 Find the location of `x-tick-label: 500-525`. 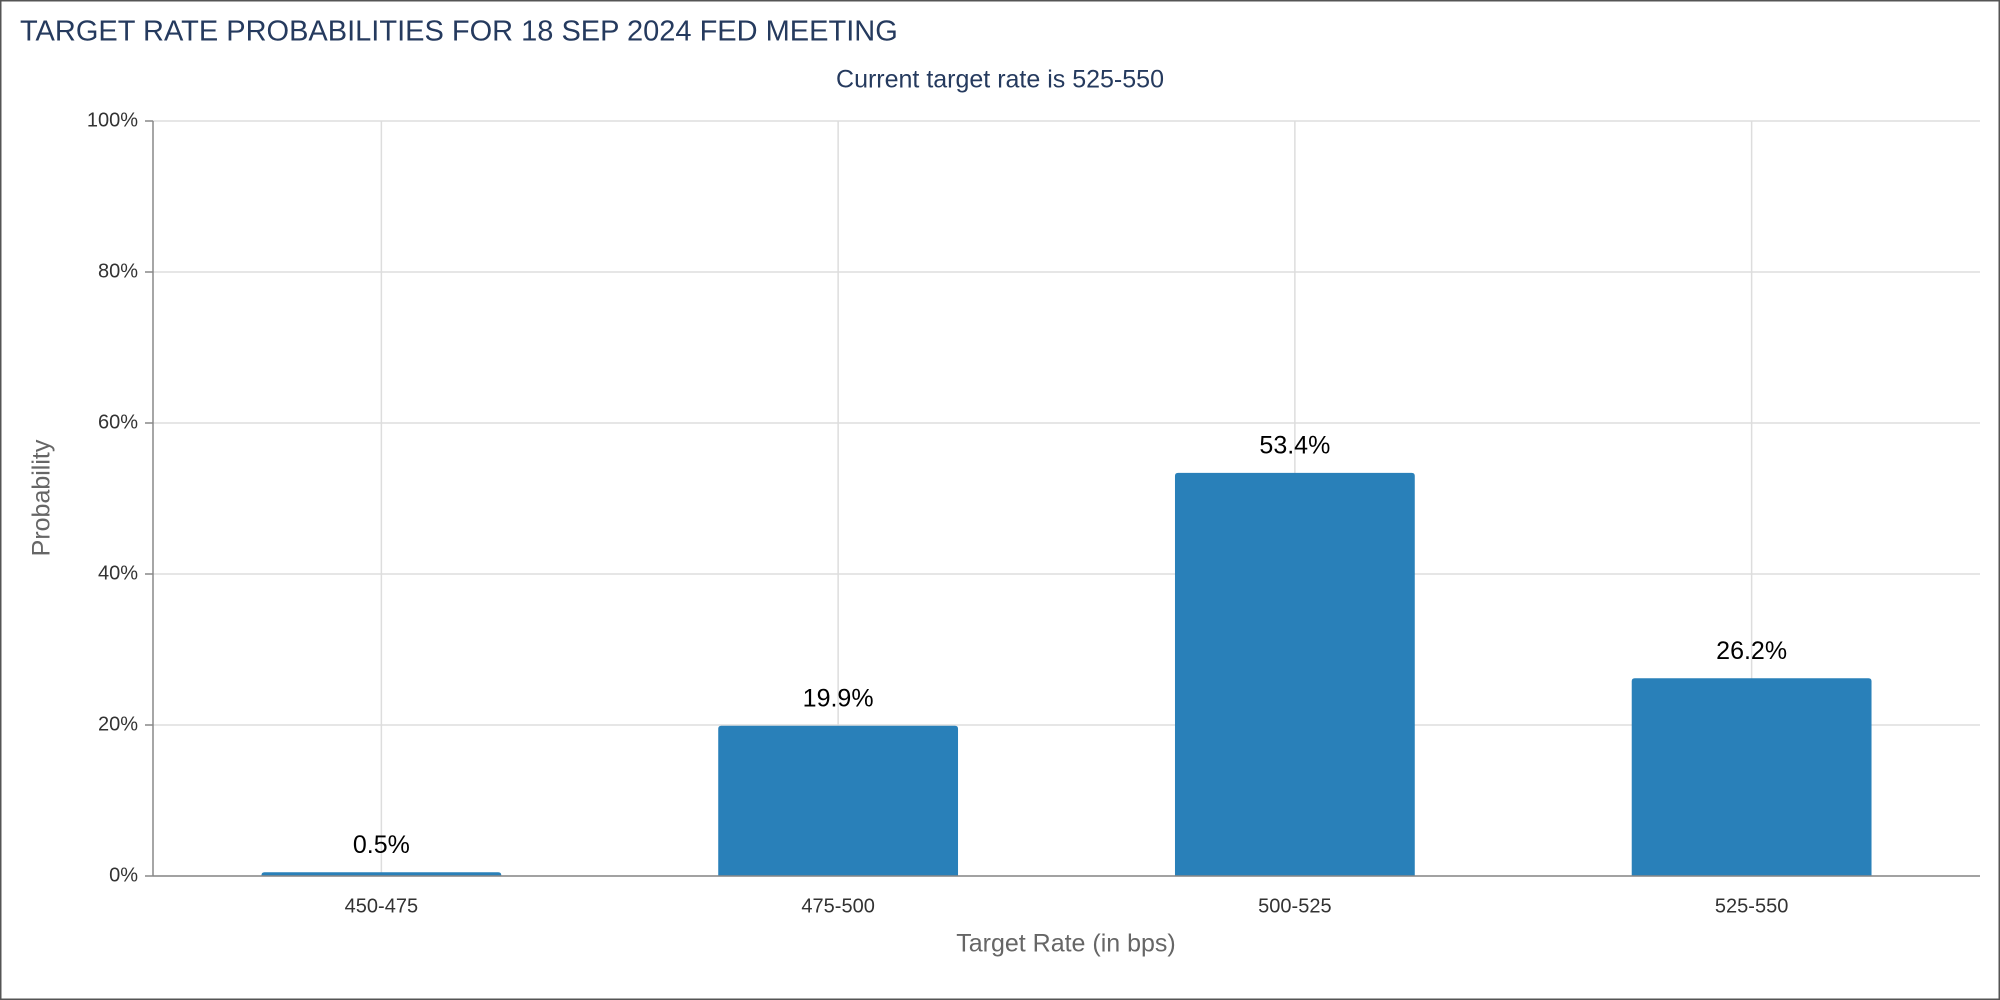

x-tick-label: 500-525 is located at coordinates (1294, 906).